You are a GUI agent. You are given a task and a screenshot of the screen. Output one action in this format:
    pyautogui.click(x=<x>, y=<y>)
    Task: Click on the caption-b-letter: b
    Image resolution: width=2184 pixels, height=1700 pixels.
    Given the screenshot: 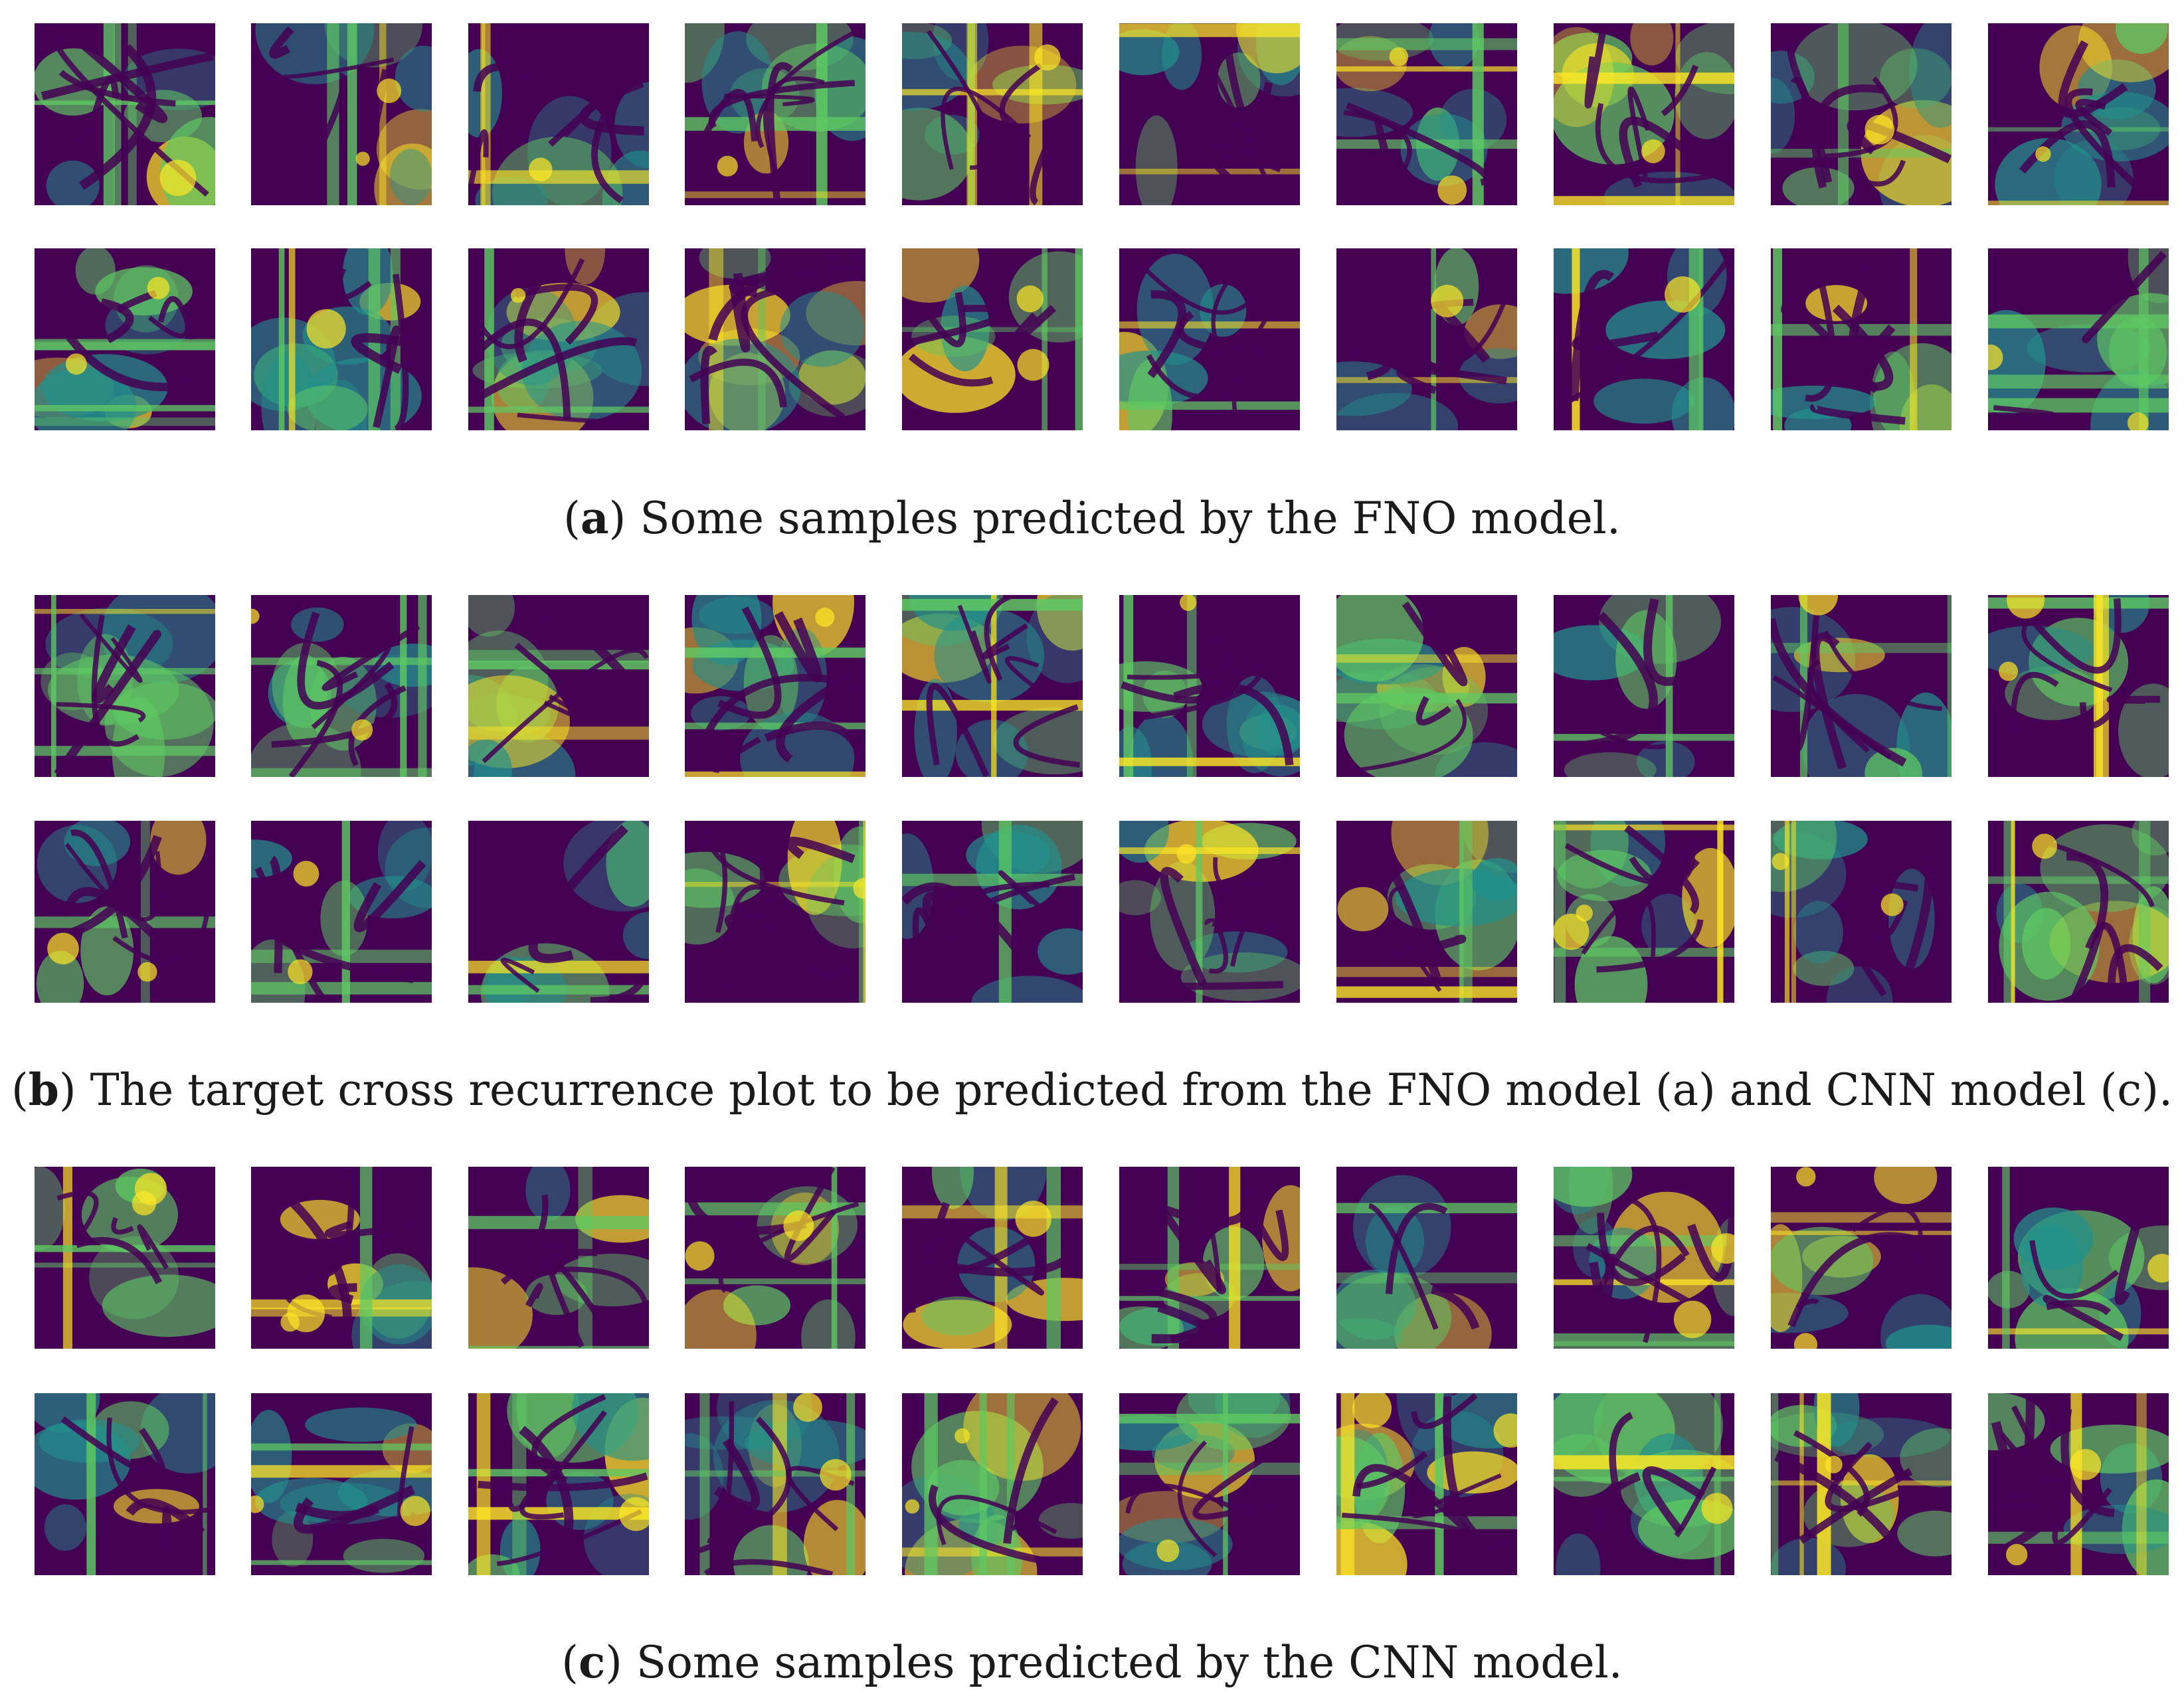 What is the action you would take?
    pyautogui.click(x=43, y=1090)
    